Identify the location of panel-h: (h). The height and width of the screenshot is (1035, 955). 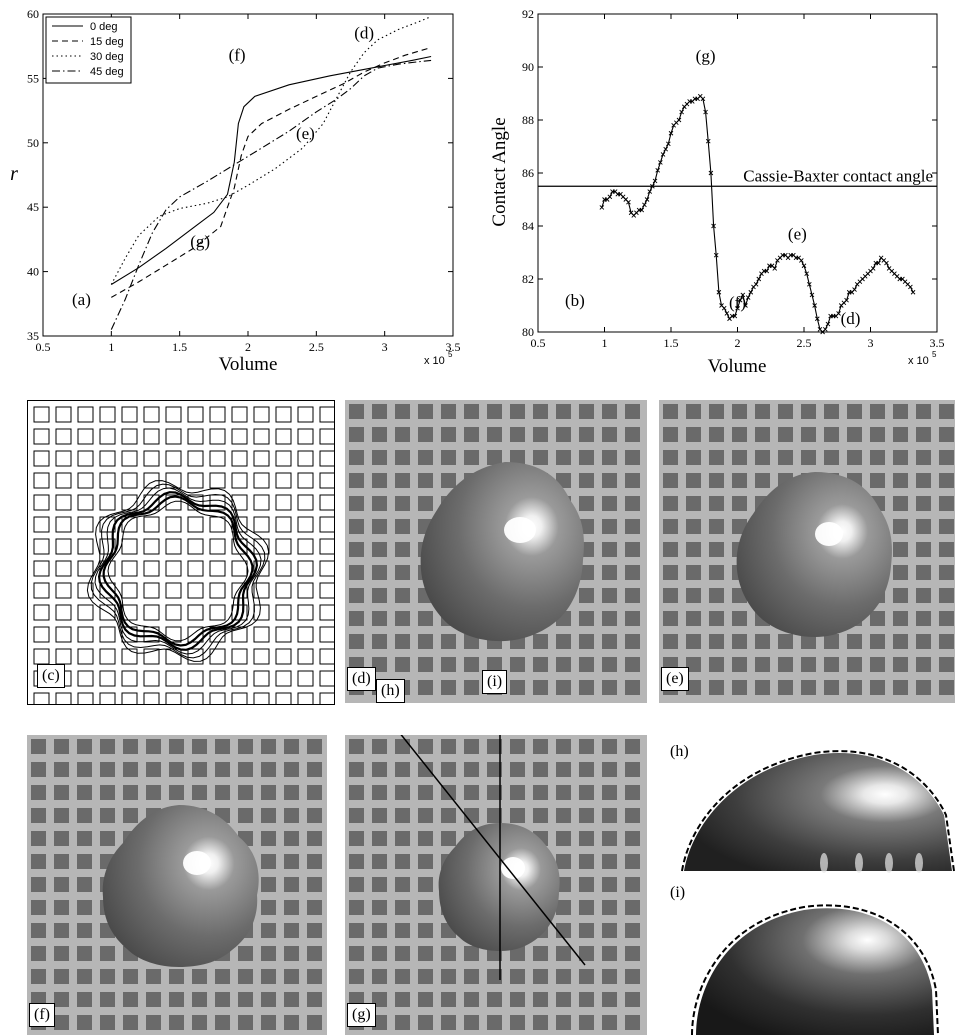
(809, 805).